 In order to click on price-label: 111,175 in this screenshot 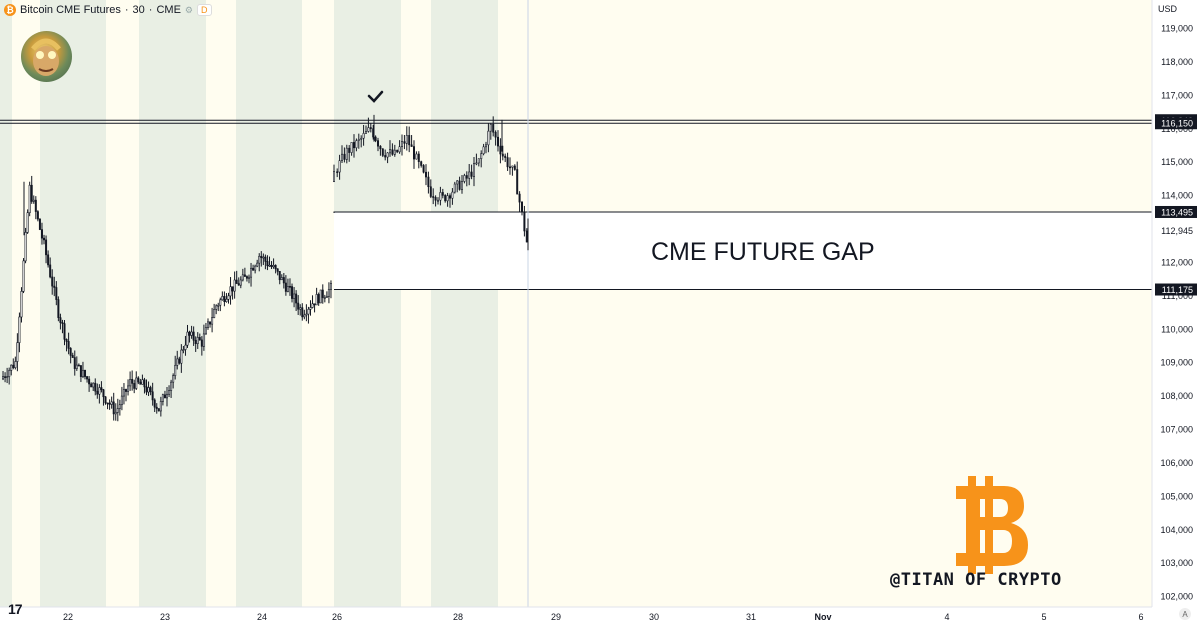, I will do `click(1176, 289)`.